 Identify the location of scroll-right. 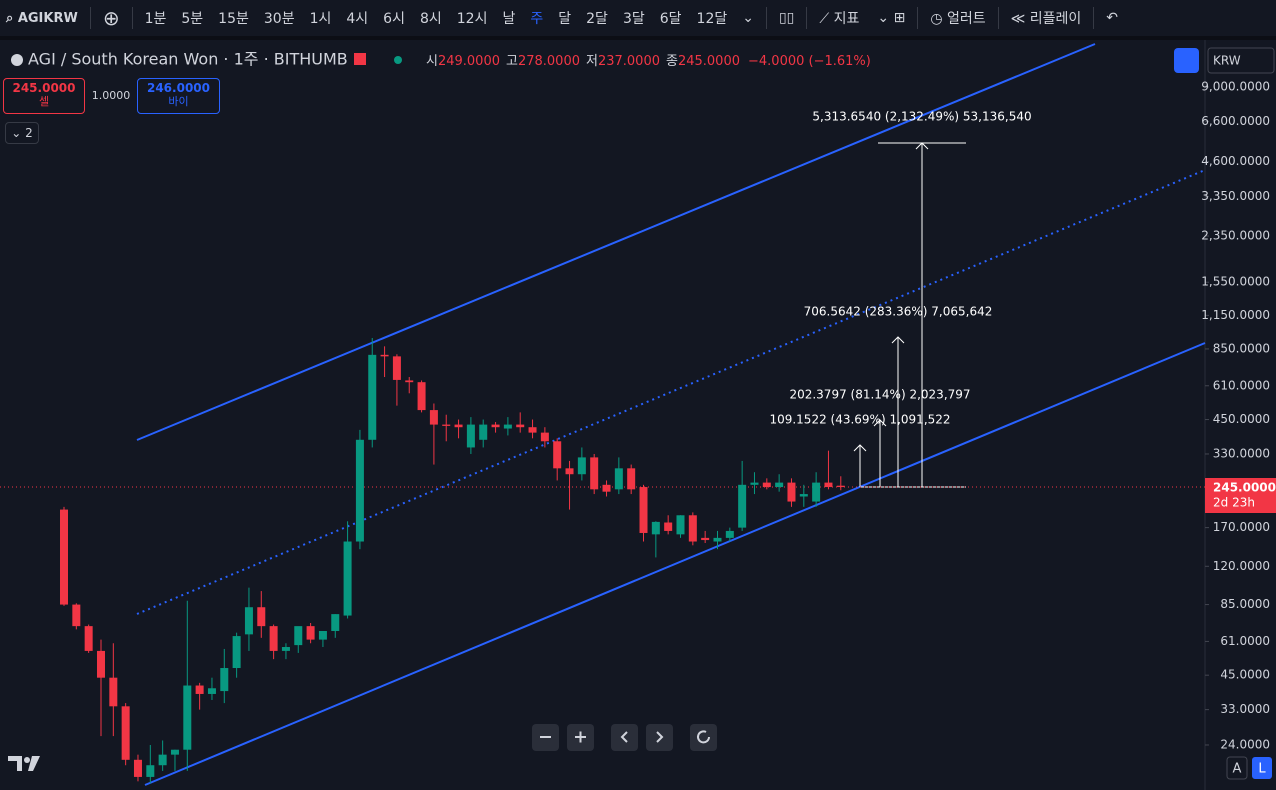
(659, 737).